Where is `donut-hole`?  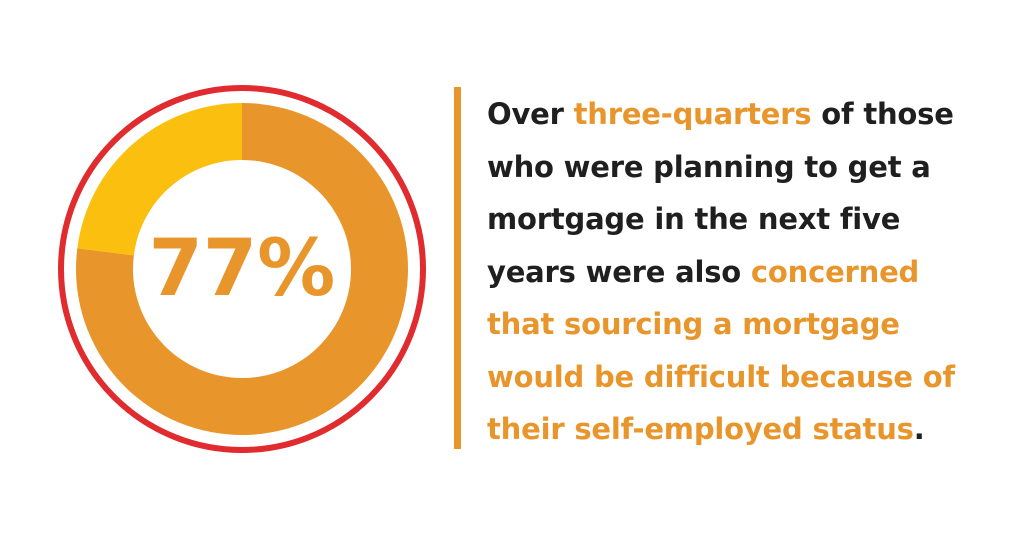 donut-hole is located at coordinates (242, 269).